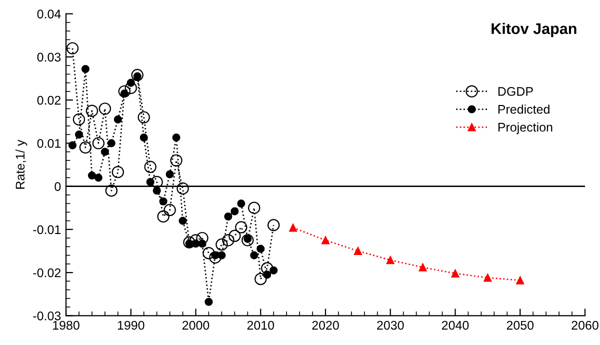 The height and width of the screenshot is (345, 600). What do you see at coordinates (131, 325) in the screenshot?
I see `x-tick-label: 1990` at bounding box center [131, 325].